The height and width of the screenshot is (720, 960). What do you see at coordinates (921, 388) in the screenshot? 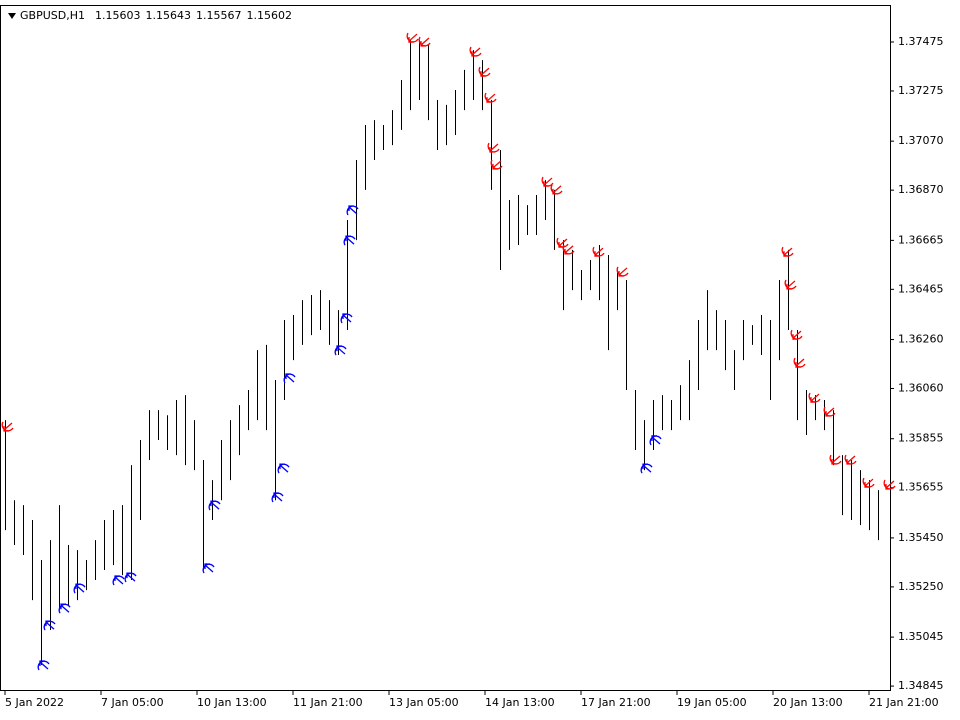
I see `y-tick-label: 1.36060` at bounding box center [921, 388].